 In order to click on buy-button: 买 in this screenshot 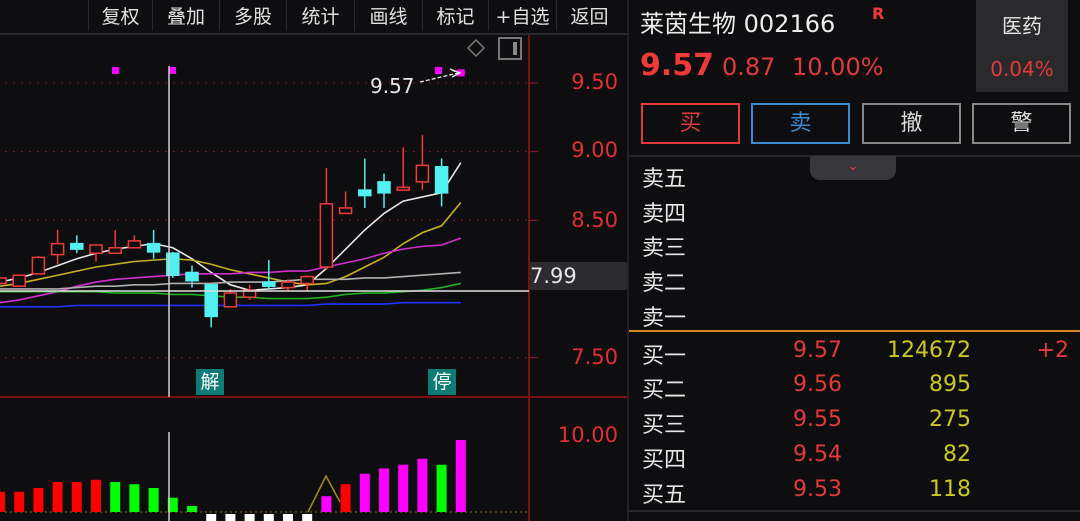, I will do `click(690, 123)`.